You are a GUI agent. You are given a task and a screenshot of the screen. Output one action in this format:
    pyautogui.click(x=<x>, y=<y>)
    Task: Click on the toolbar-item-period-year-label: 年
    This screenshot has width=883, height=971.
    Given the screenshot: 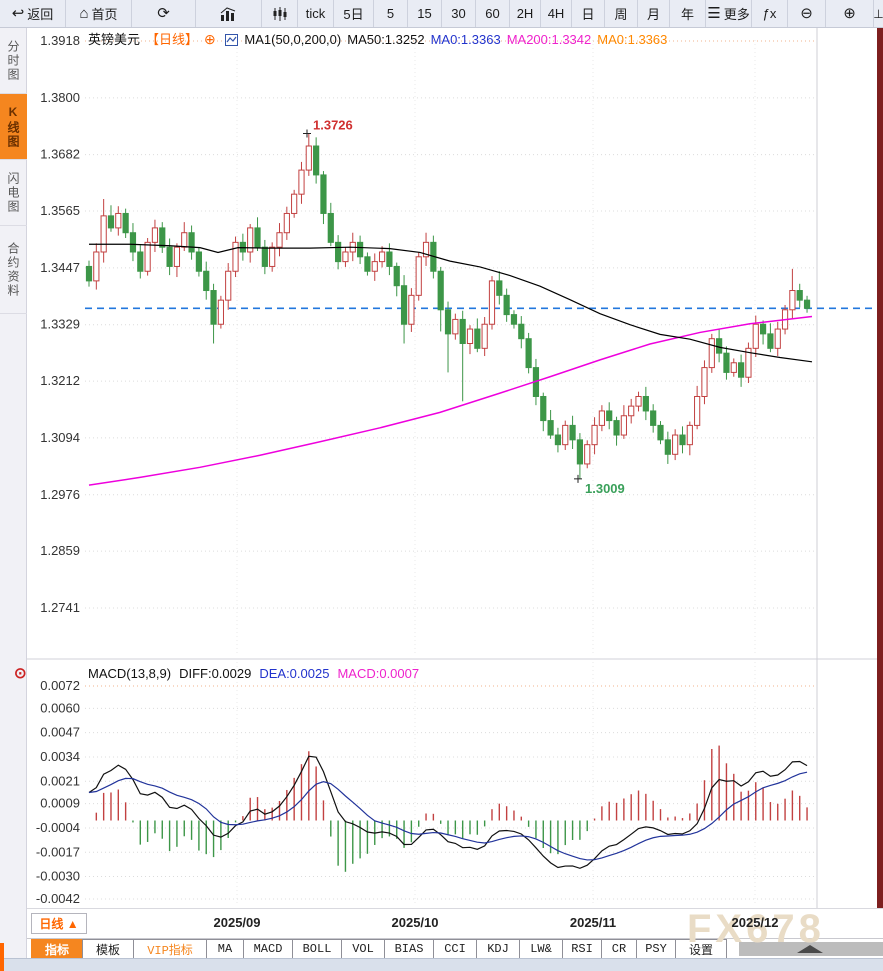 What is the action you would take?
    pyautogui.click(x=687, y=14)
    